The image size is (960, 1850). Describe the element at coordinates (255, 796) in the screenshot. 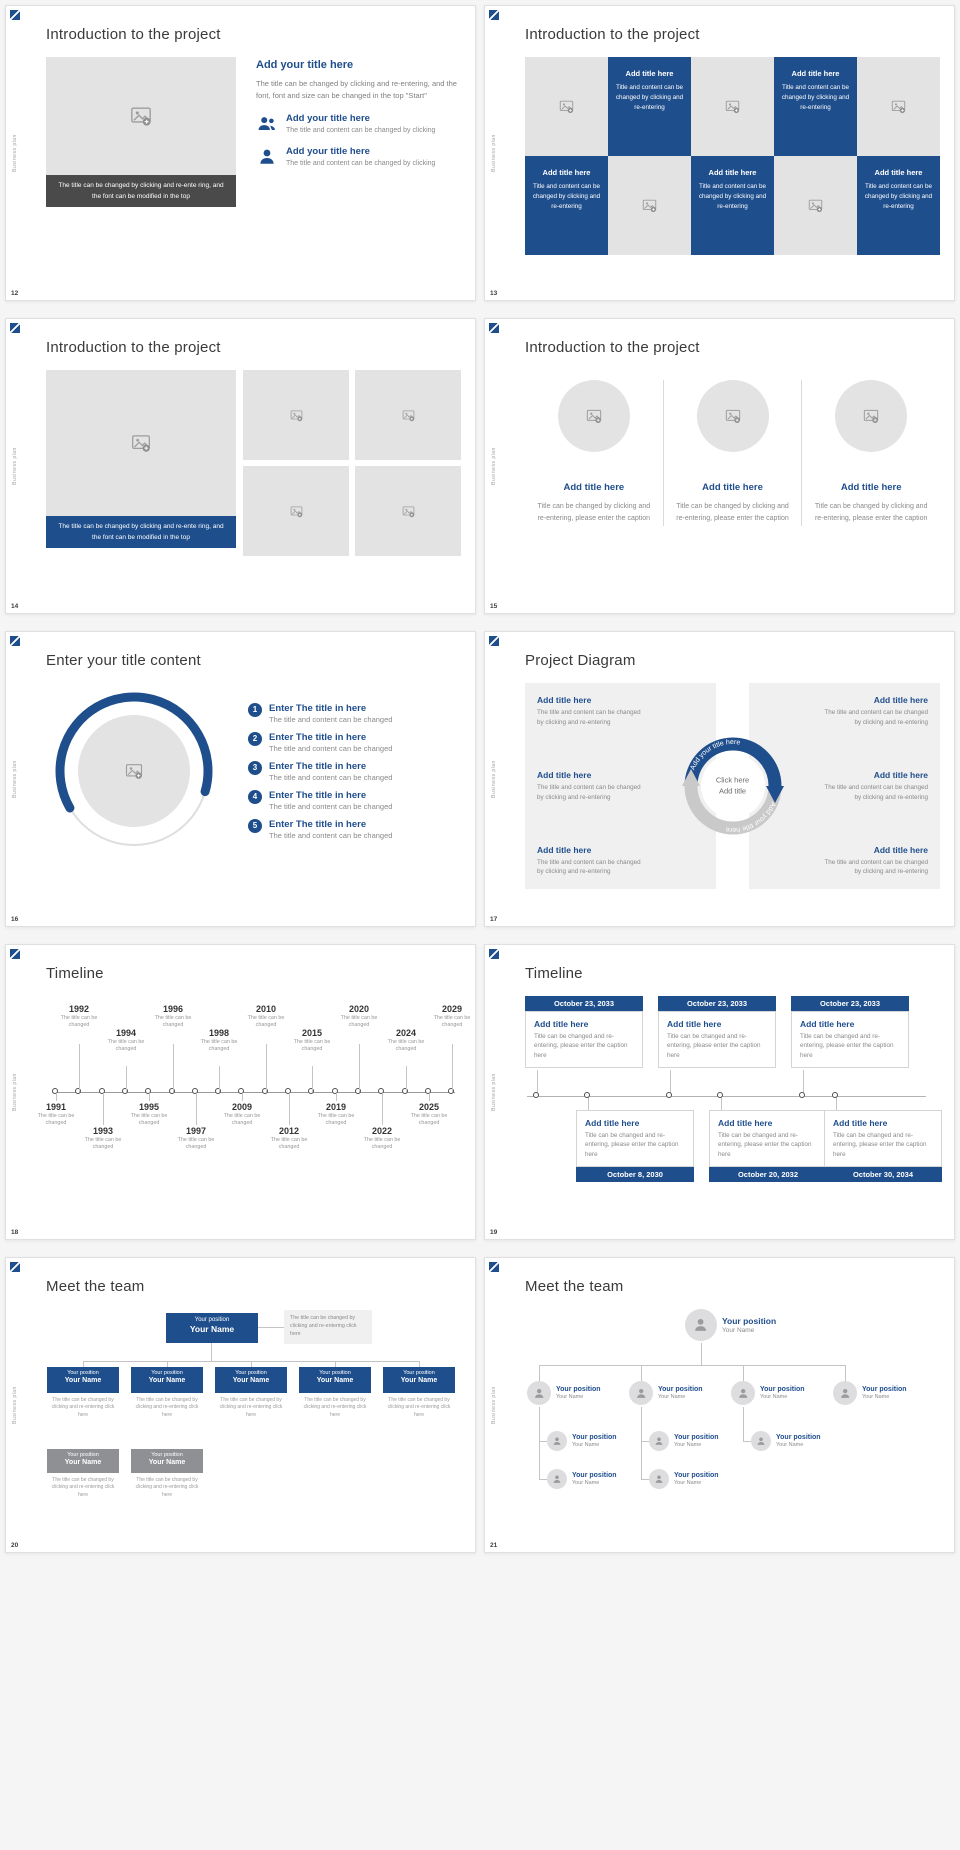

I see `item-number-badge: 4` at that location.